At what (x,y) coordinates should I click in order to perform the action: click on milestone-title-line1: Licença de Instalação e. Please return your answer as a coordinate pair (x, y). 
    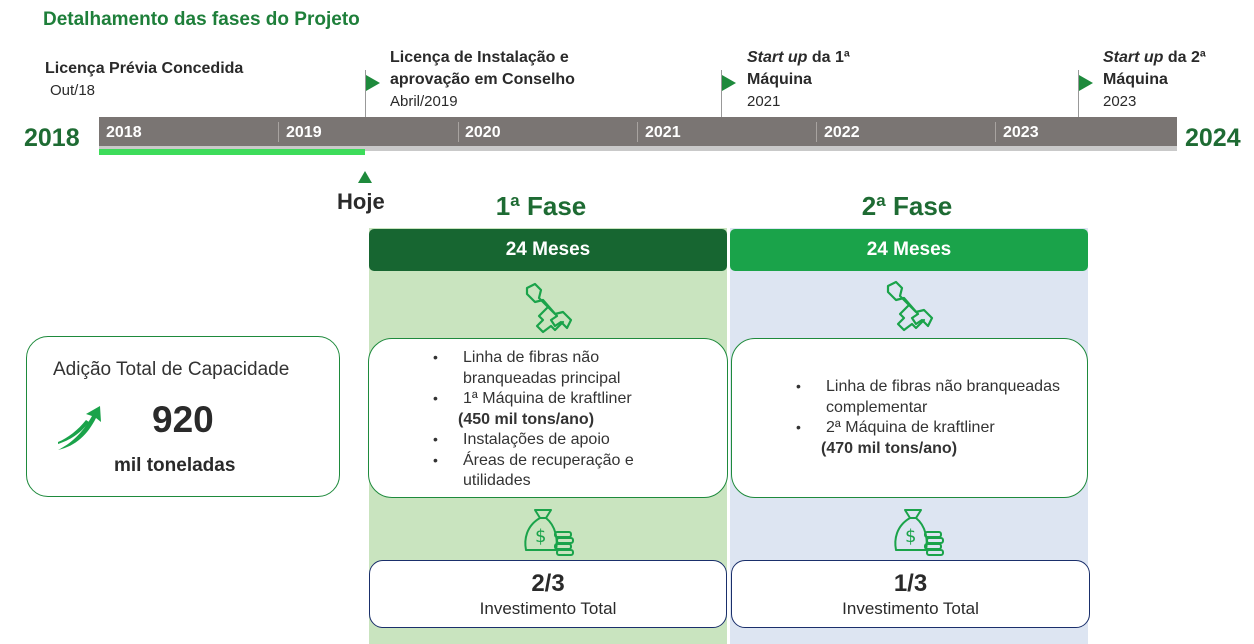
    Looking at the image, I should click on (479, 57).